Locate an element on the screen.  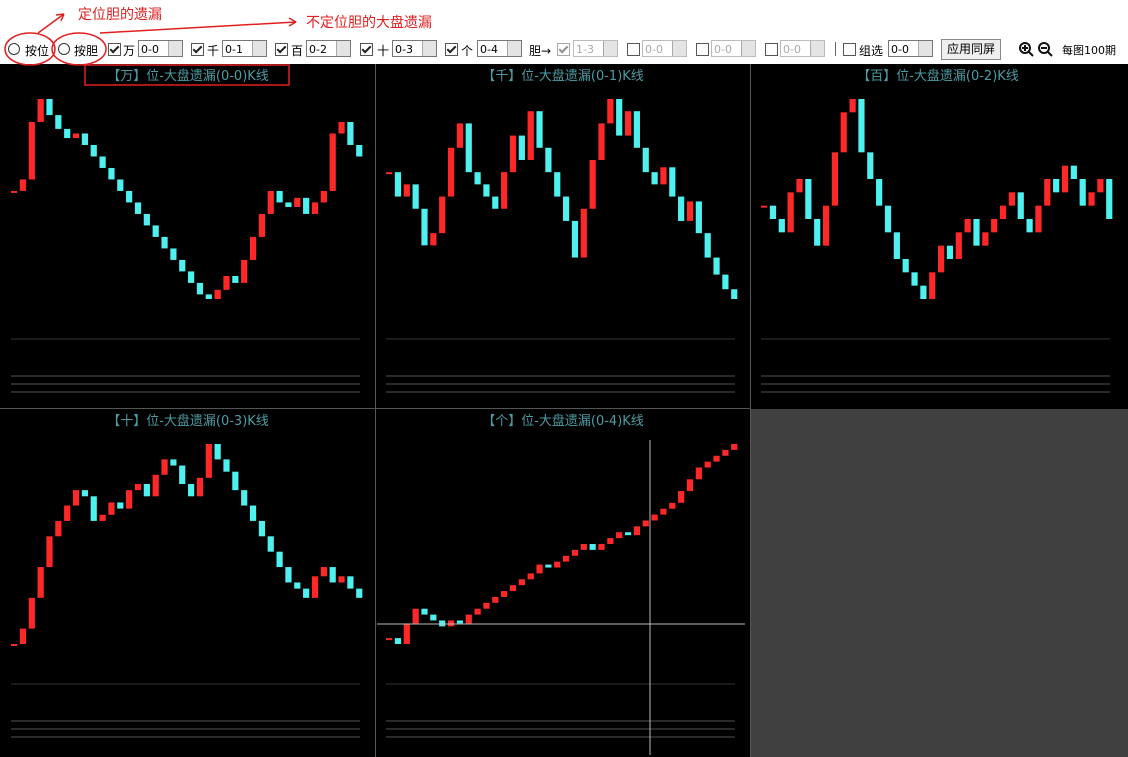
dan-label: 胆→ is located at coordinates (540, 51).